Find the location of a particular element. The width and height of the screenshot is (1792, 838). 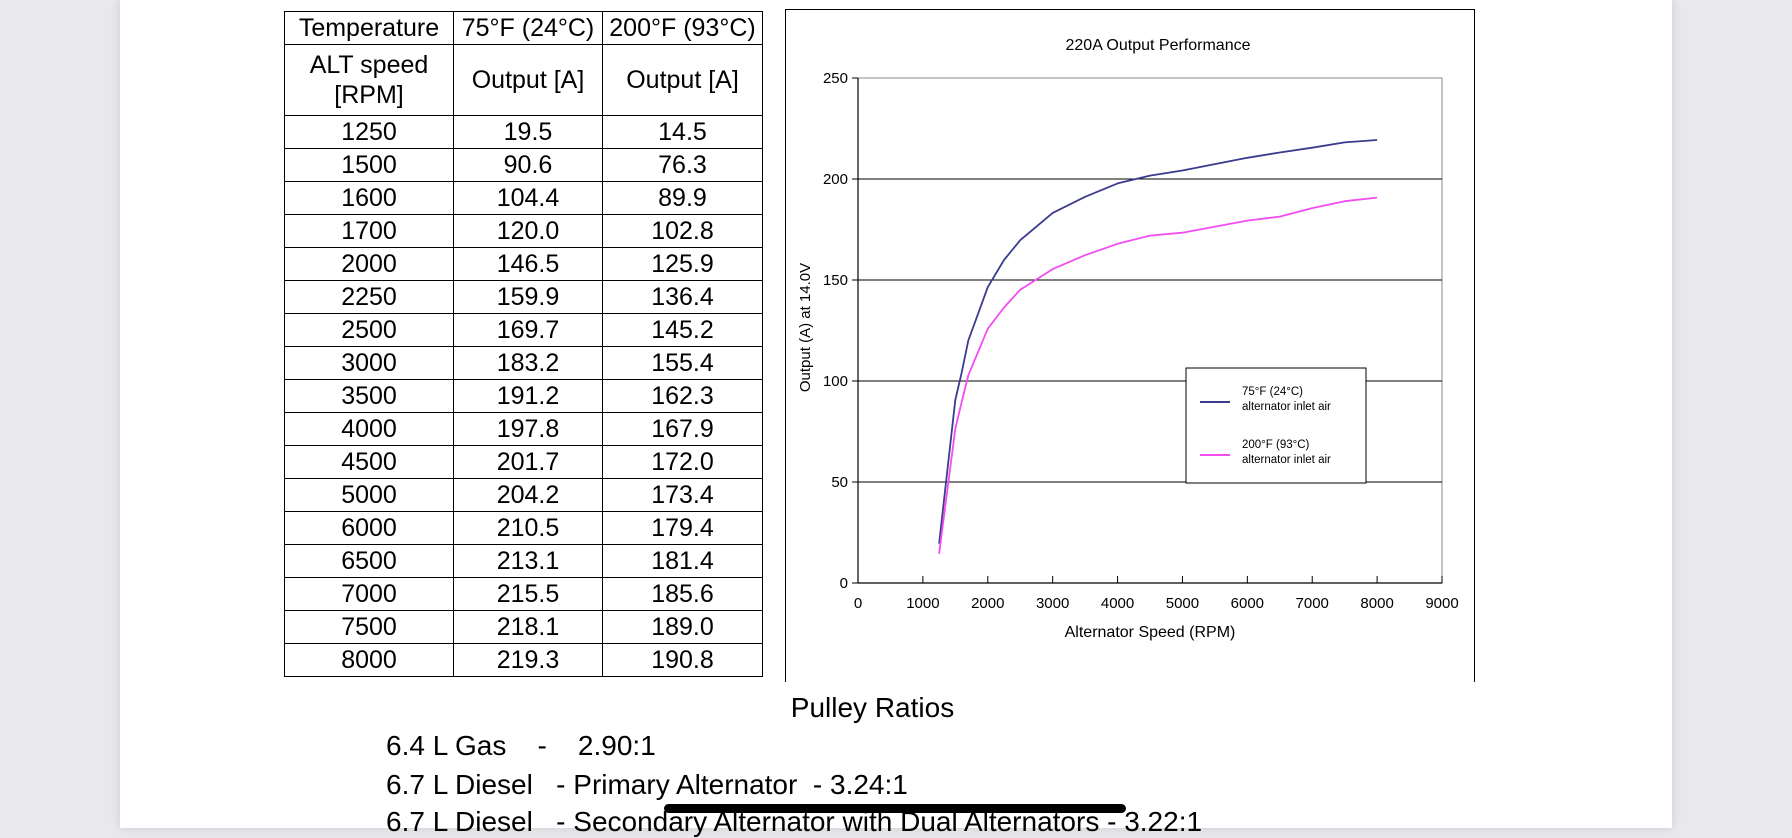

table-cell: 162.3 is located at coordinates (682, 396).